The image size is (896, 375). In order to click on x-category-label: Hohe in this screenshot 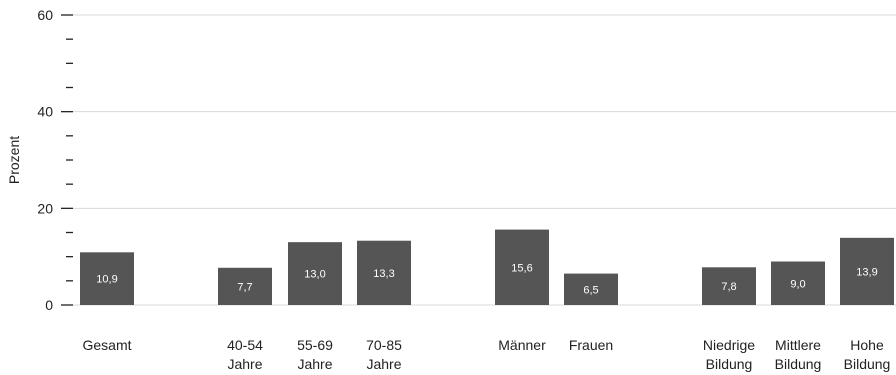, I will do `click(867, 345)`.